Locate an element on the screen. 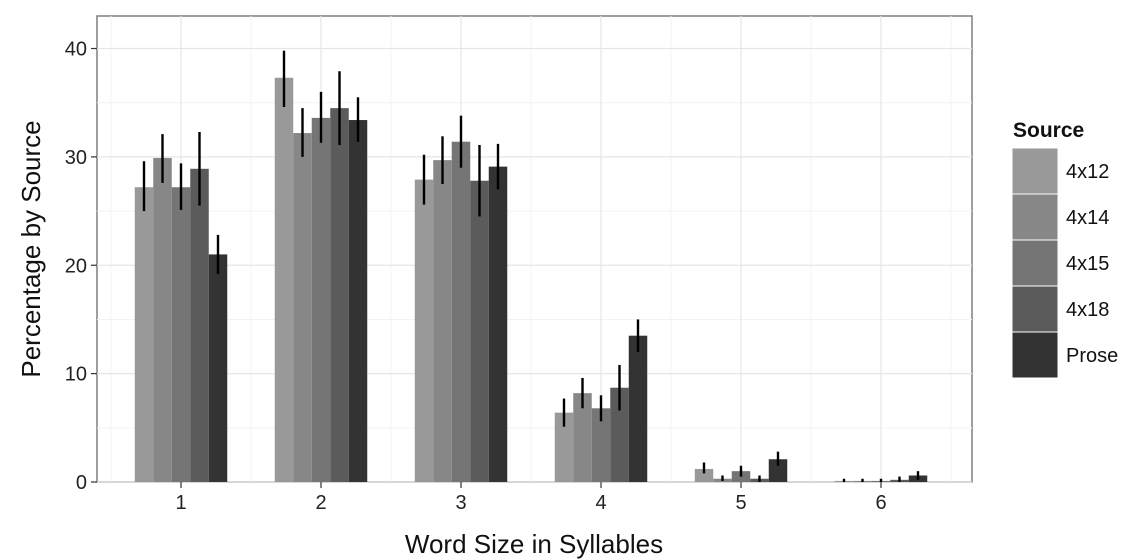  legend-key-4x18 is located at coordinates (1035, 309).